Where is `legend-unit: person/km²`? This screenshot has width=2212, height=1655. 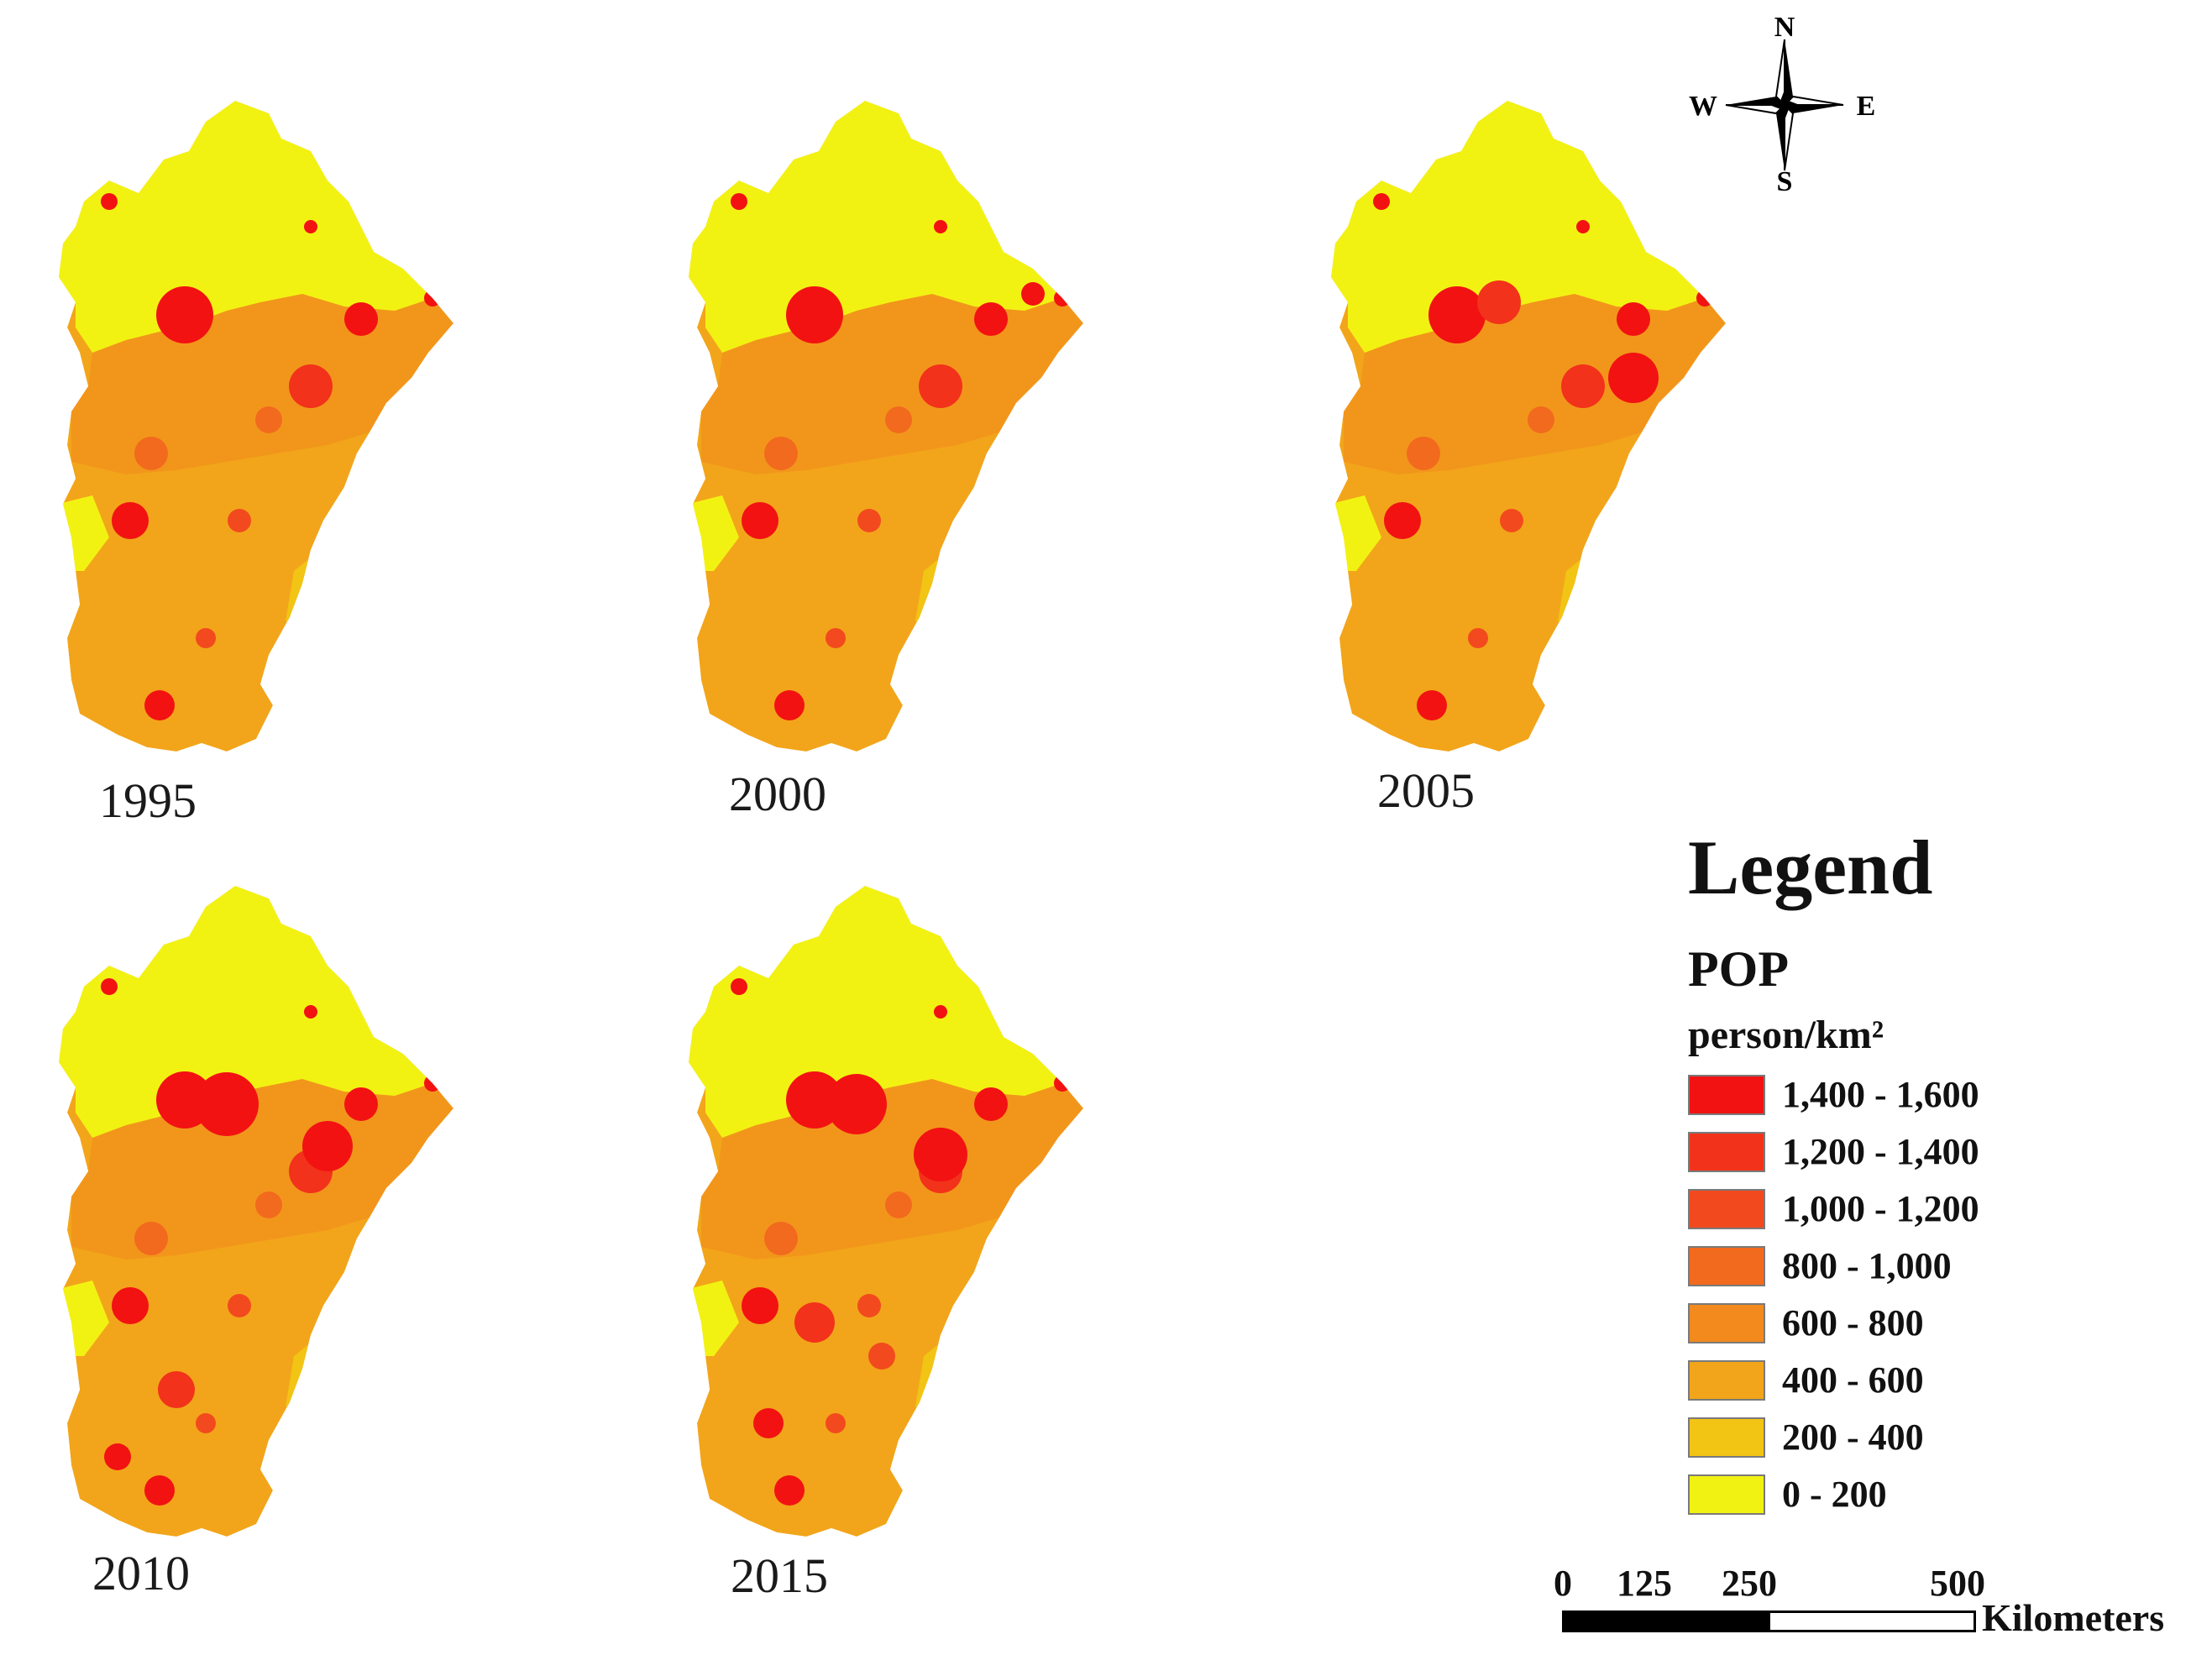 legend-unit: person/km² is located at coordinates (1786, 1035).